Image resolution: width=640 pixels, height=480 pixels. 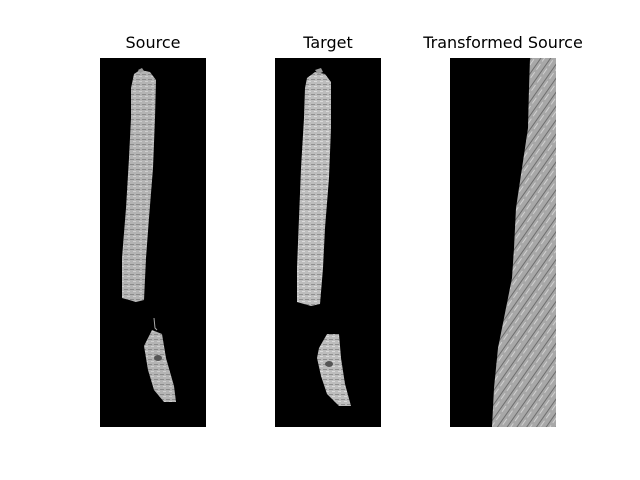 I want to click on target-upper-fragment, so click(x=314, y=189).